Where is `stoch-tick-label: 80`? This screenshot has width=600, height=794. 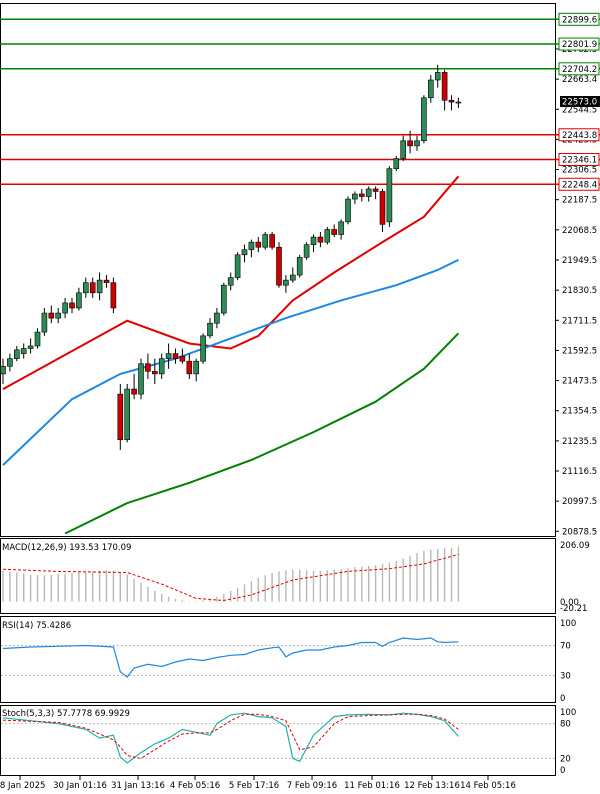 stoch-tick-label: 80 is located at coordinates (565, 725).